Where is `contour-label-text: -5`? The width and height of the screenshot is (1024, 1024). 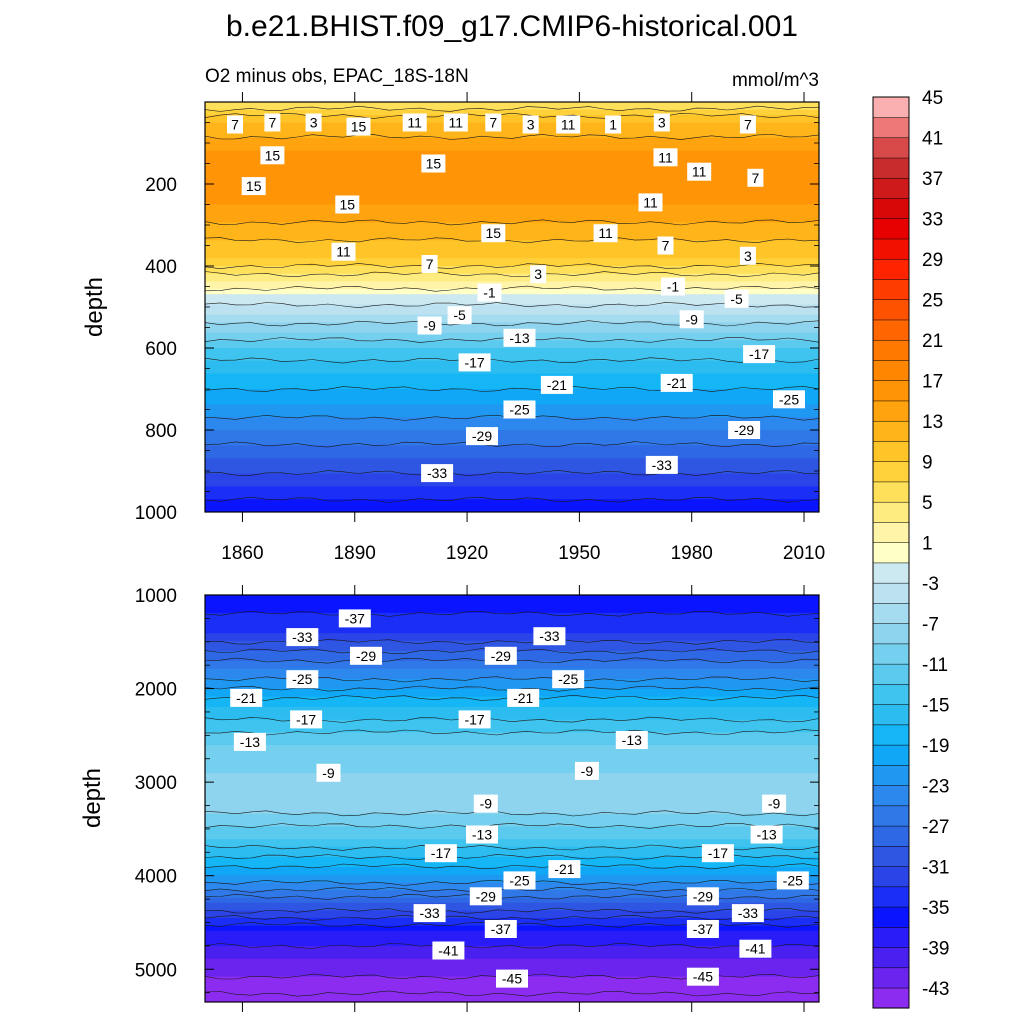 contour-label-text: -5 is located at coordinates (736, 299).